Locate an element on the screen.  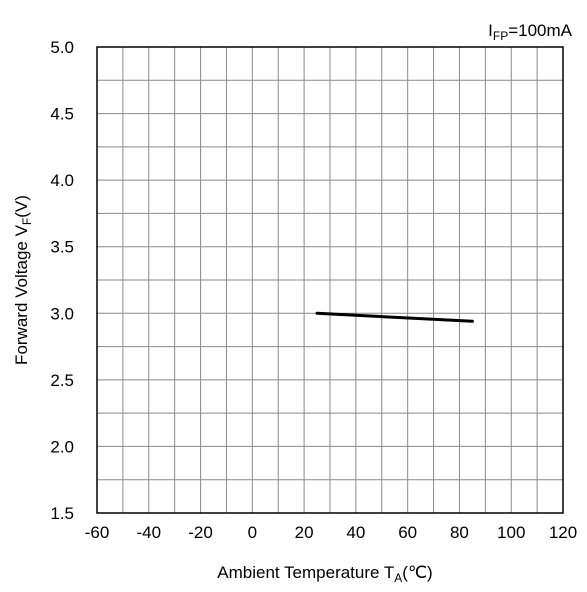
x-tick-label: 100 is located at coordinates (511, 532).